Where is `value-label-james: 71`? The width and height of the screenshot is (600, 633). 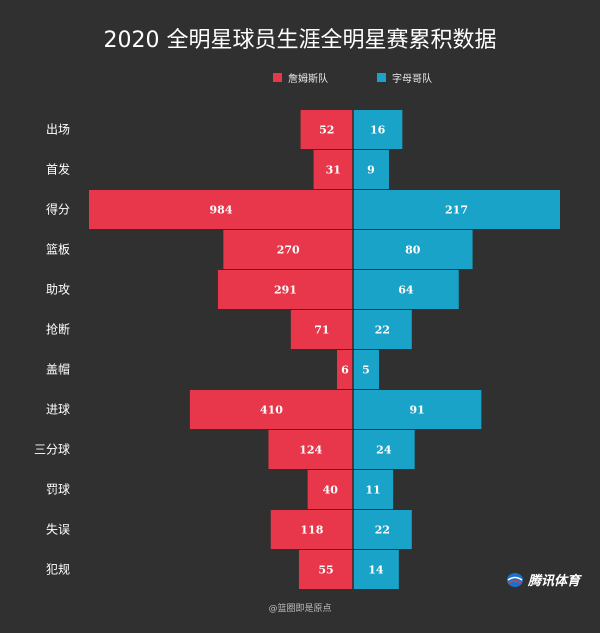
value-label-james: 71 is located at coordinates (321, 330).